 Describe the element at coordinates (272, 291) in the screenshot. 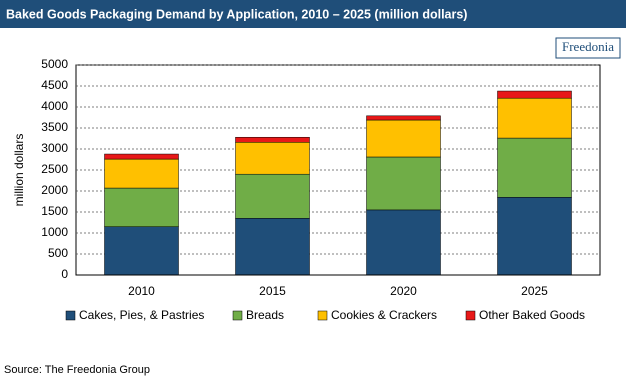

I see `x-tick-label: 2015` at that location.